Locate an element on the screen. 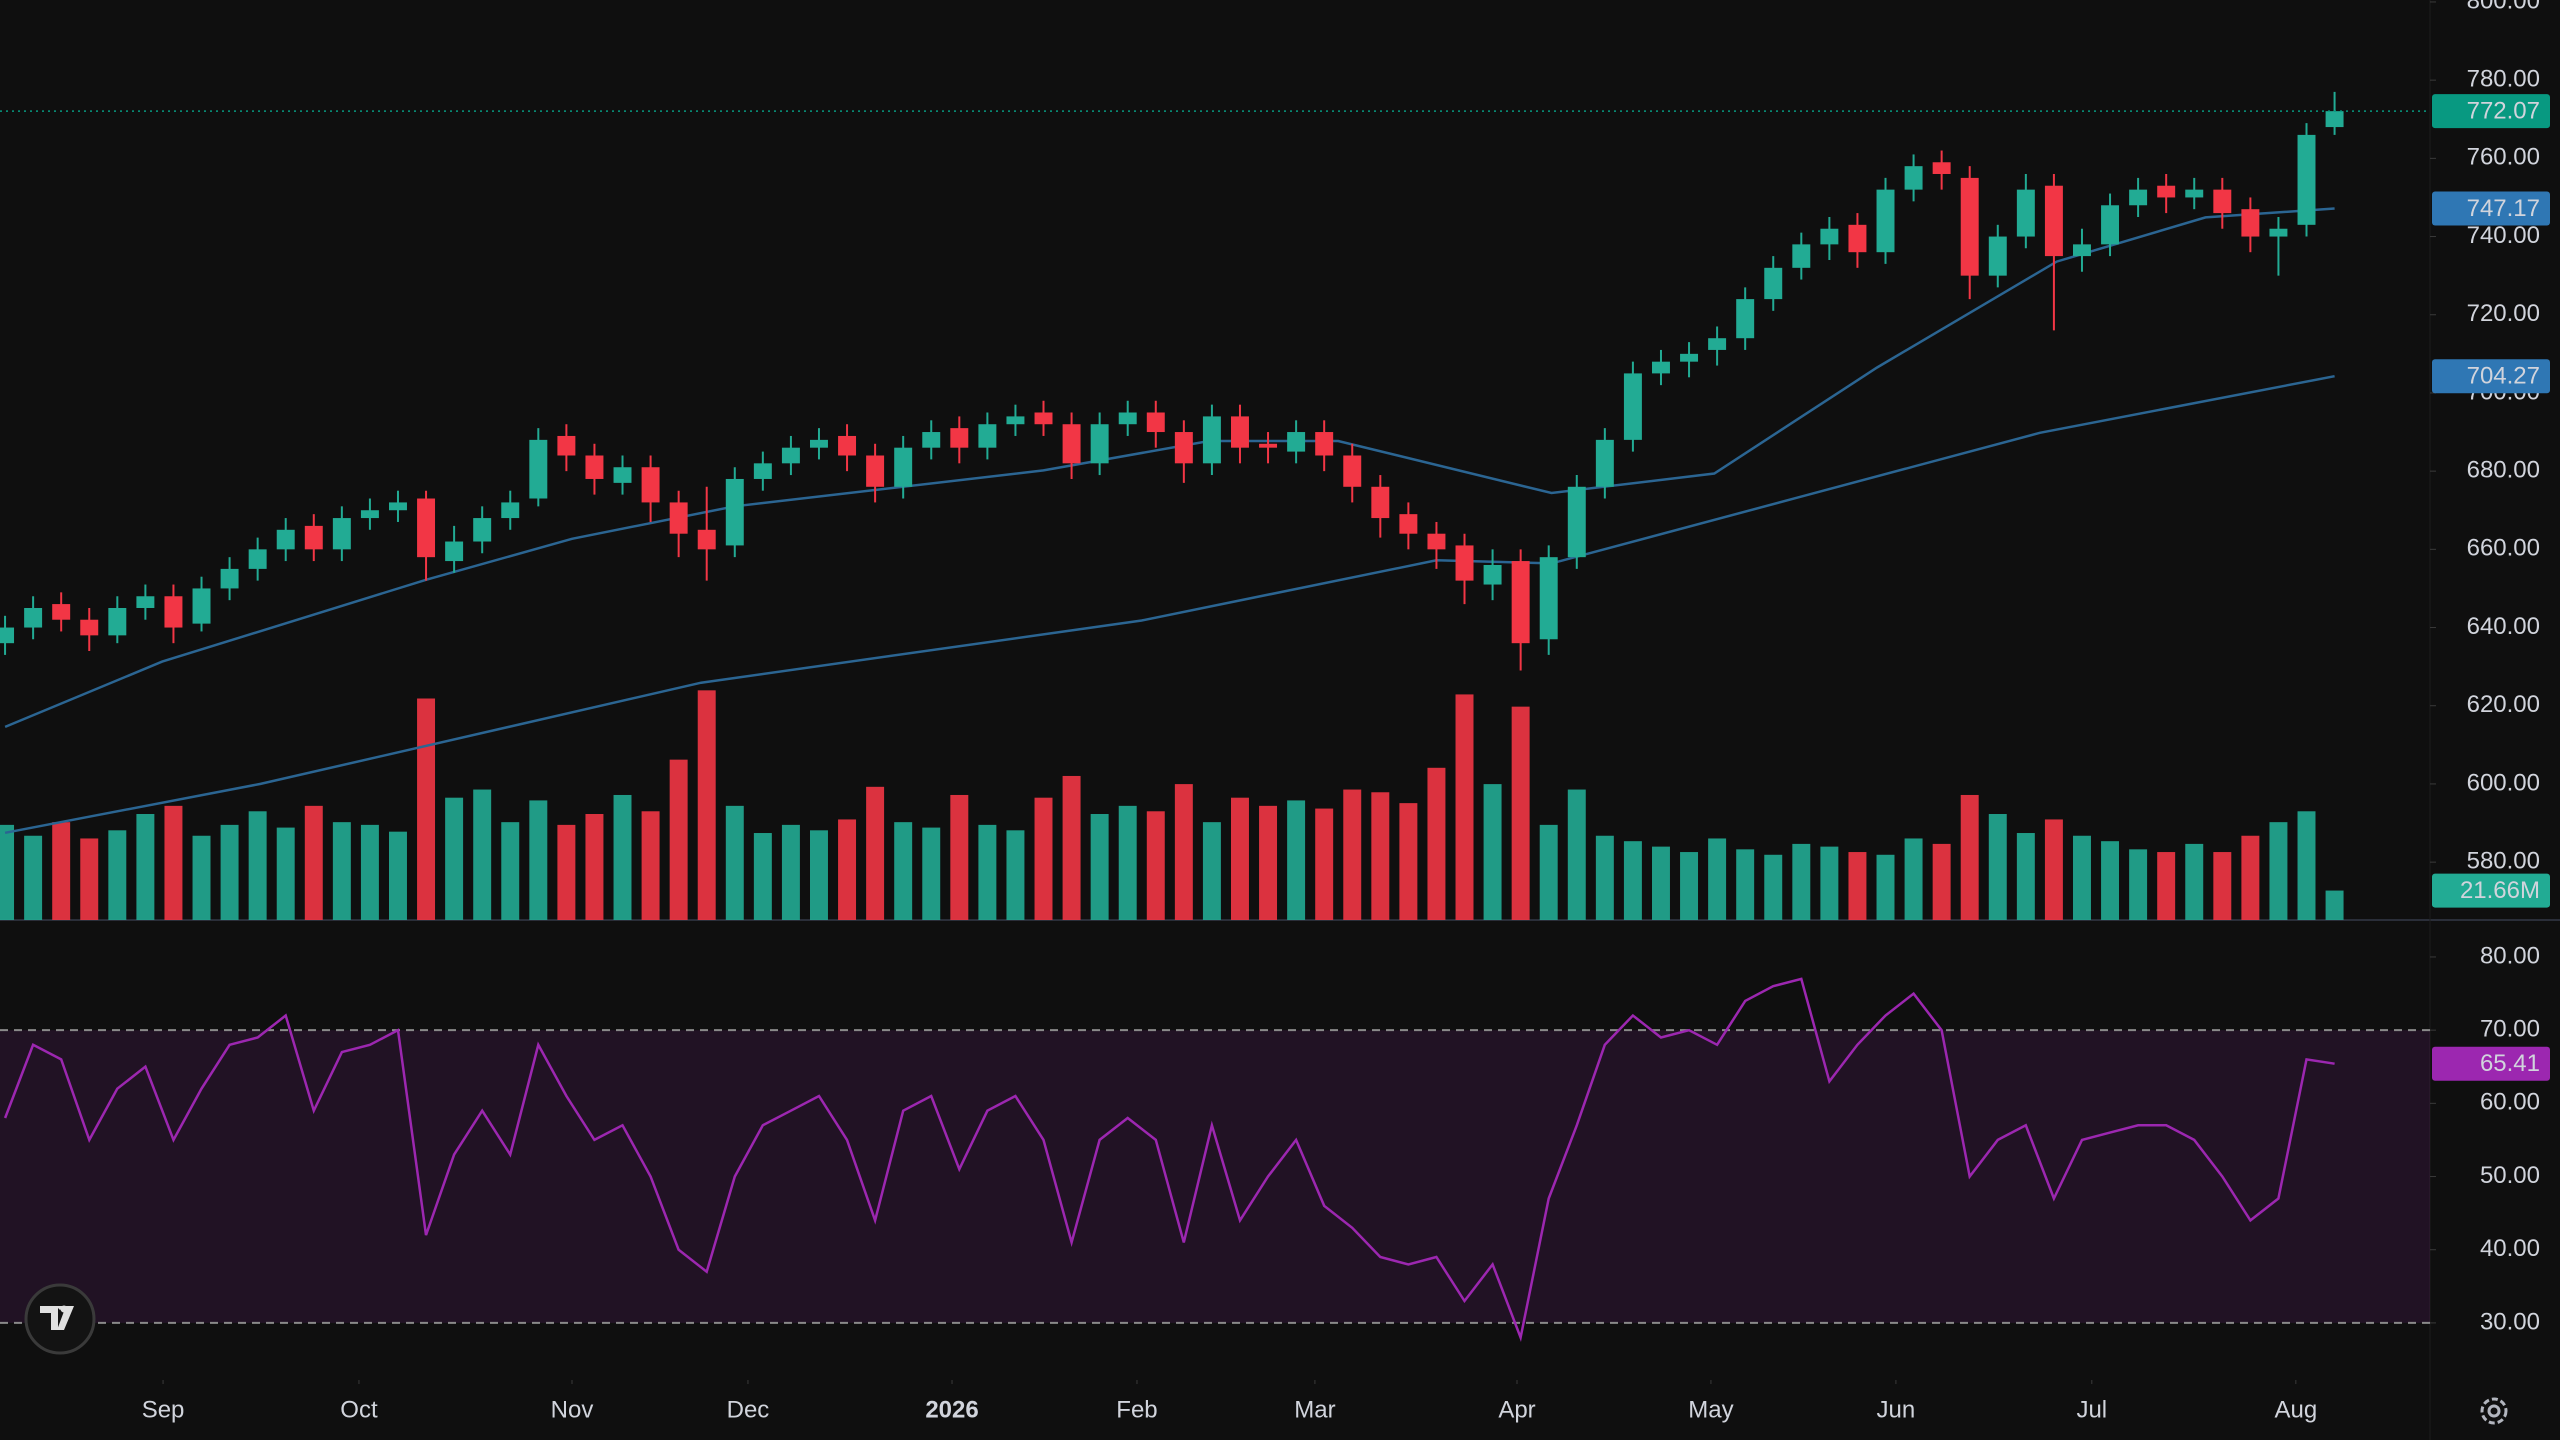 This screenshot has width=2560, height=1440. x-tick-label: Jul is located at coordinates (2091, 1409).